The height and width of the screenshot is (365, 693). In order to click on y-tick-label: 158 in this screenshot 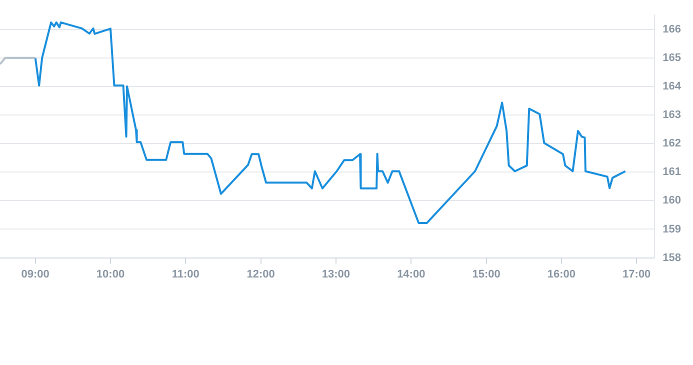, I will do `click(672, 258)`.